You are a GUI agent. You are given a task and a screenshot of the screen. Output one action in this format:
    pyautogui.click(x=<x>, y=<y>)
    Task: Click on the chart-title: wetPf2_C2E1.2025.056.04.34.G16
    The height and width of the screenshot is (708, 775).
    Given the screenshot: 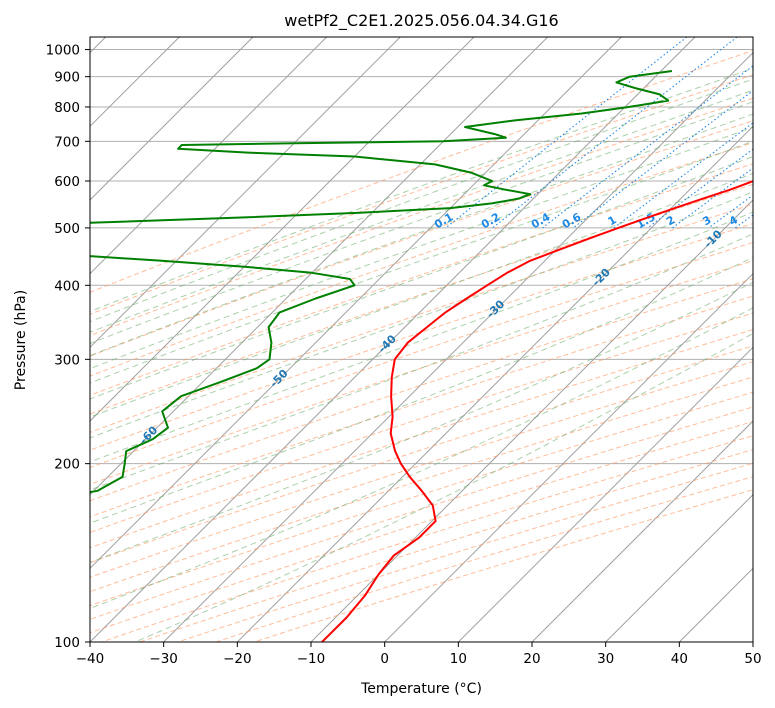 What is the action you would take?
    pyautogui.click(x=421, y=21)
    